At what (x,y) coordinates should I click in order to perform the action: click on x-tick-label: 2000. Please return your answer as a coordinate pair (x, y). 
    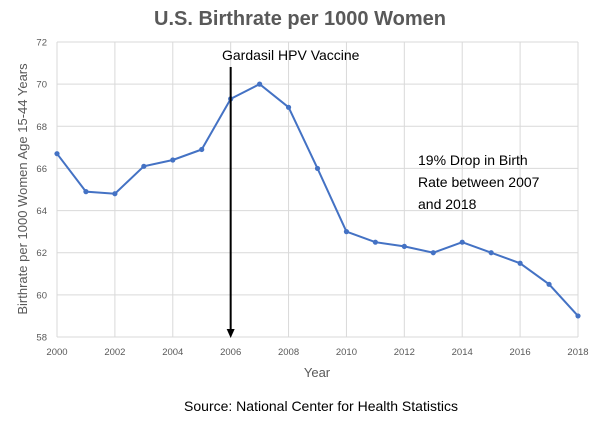
    Looking at the image, I should click on (56, 352).